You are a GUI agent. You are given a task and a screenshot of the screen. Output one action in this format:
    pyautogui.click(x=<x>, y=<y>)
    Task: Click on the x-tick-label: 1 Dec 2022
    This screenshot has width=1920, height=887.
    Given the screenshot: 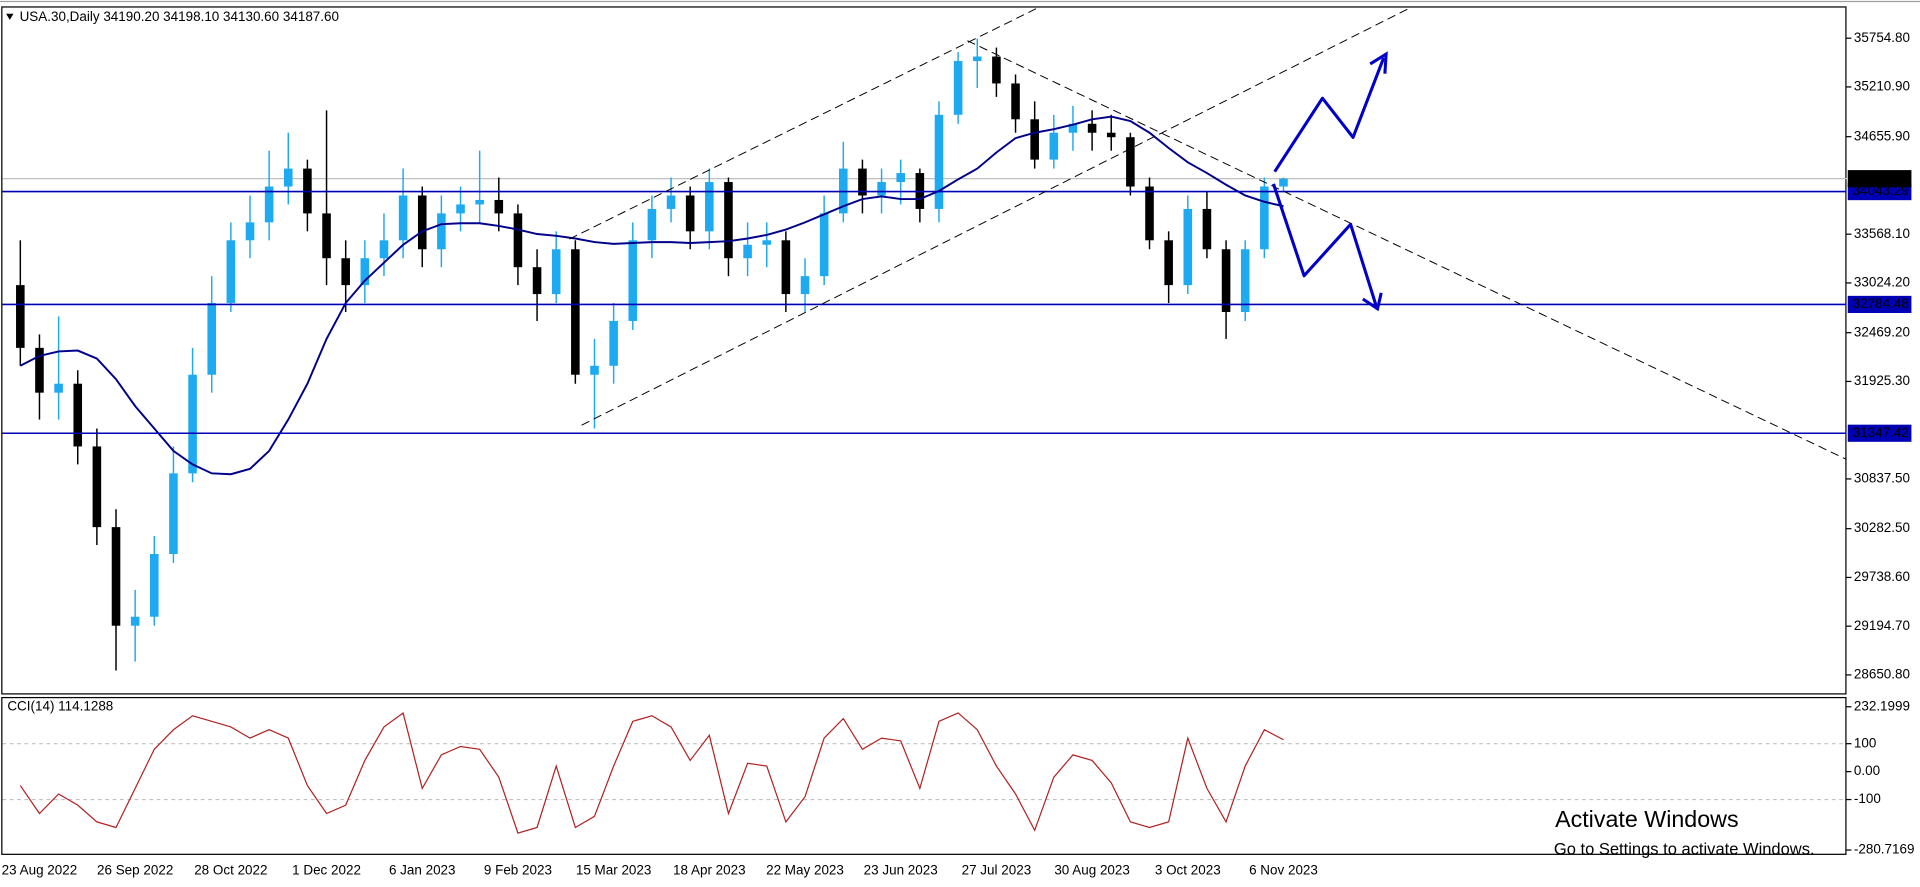 What is the action you would take?
    pyautogui.click(x=326, y=869)
    